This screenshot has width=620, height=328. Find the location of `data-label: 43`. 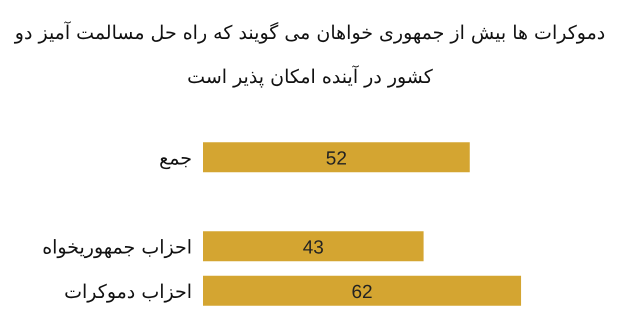

data-label: 43 is located at coordinates (313, 247).